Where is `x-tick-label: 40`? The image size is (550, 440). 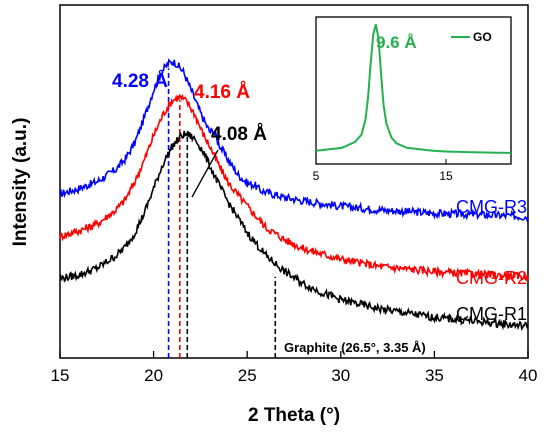 x-tick-label: 40 is located at coordinates (528, 375).